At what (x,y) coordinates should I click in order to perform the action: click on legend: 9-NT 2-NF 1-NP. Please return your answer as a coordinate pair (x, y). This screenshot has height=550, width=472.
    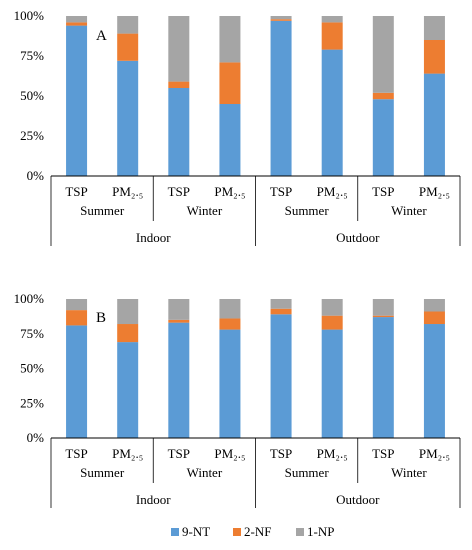
    Looking at the image, I should click on (252, 531).